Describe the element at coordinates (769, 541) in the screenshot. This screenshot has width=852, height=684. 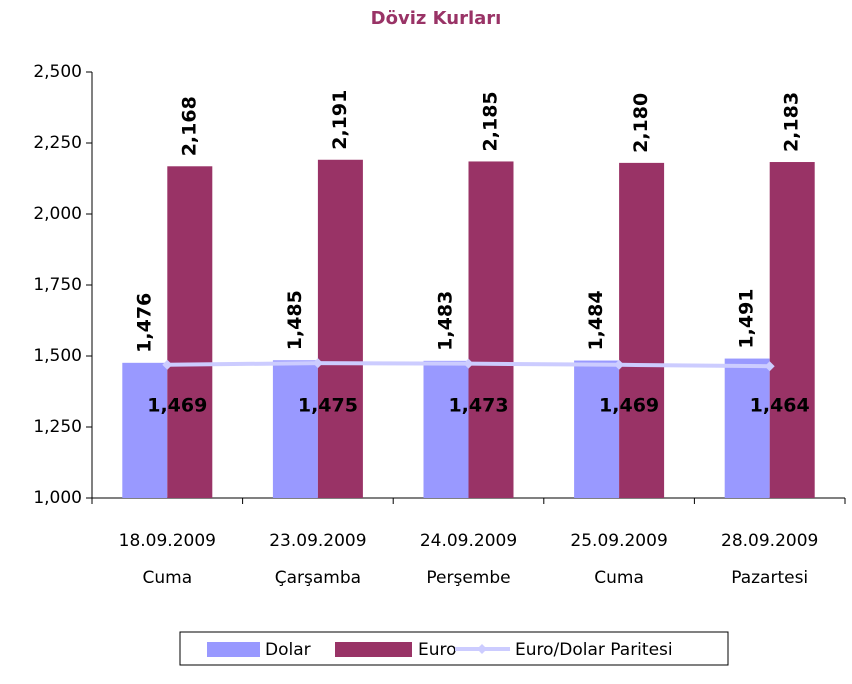
I see `x-tick-label: 28.09.2009` at that location.